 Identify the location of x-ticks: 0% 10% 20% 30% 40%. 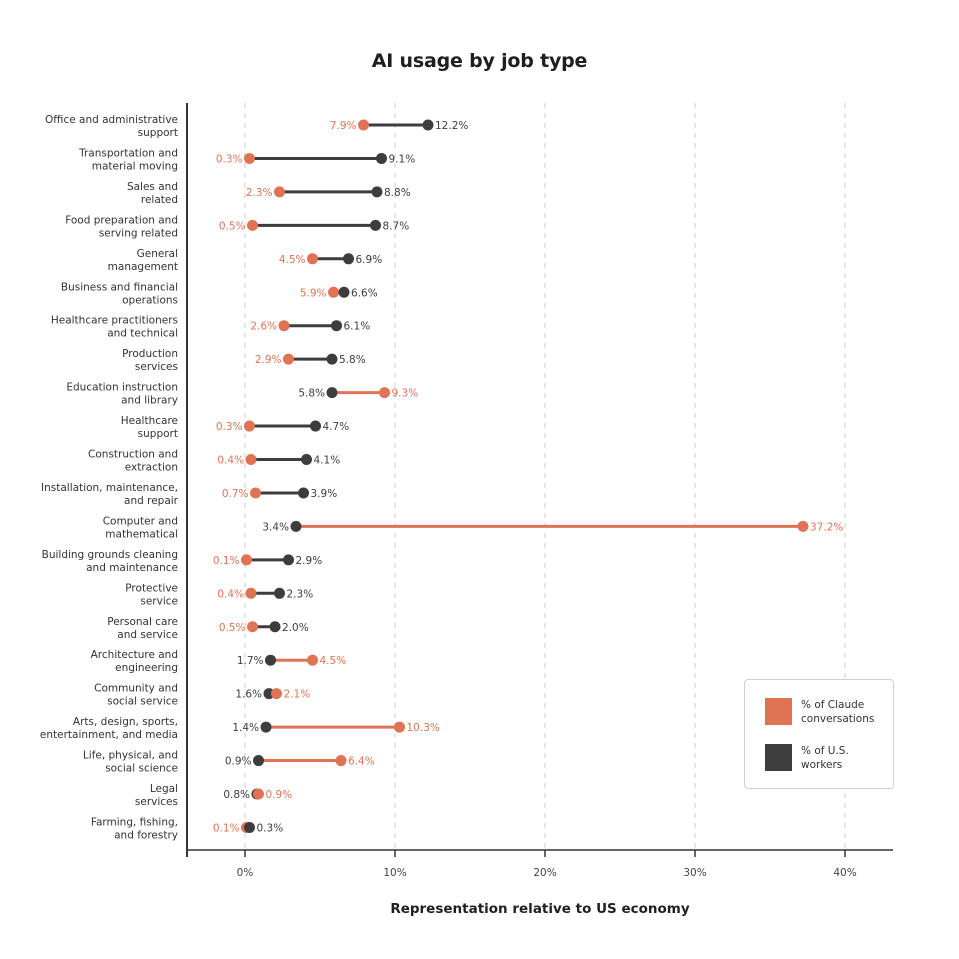
(547, 864).